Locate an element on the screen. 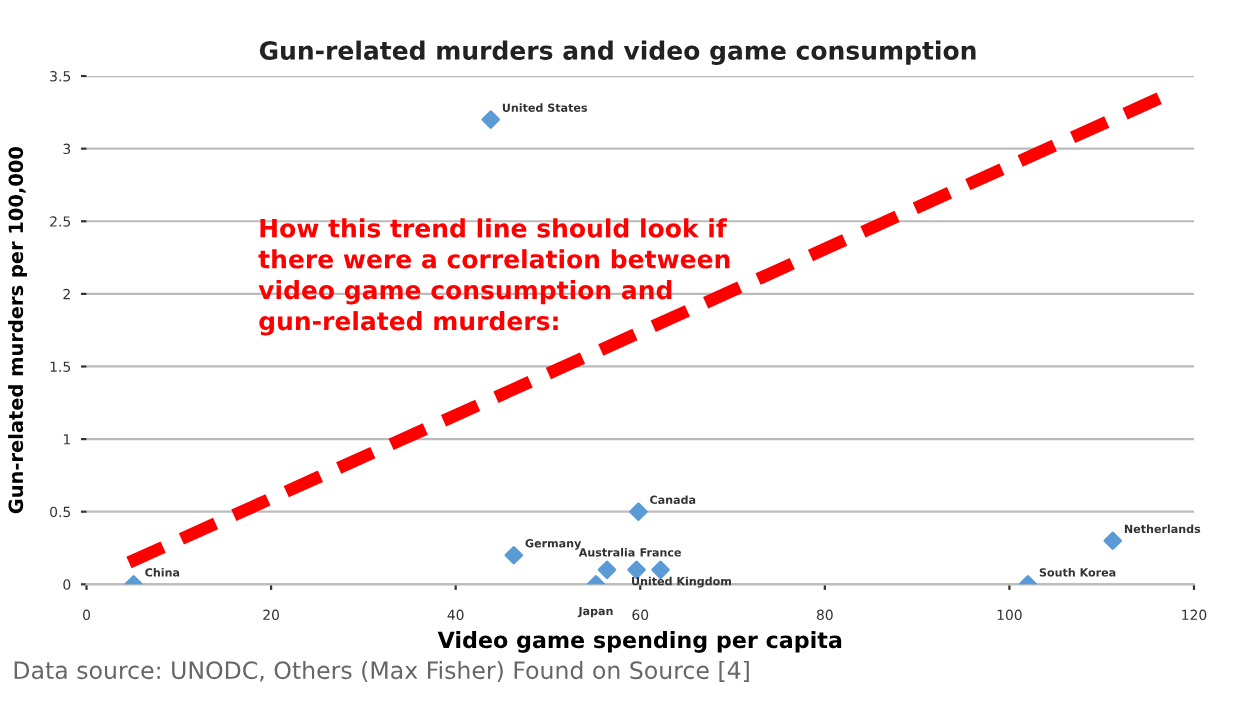 Image resolution: width=1236 pixels, height=704 pixels. chart-title: Gun-related murders and video game consumption is located at coordinates (617, 52).